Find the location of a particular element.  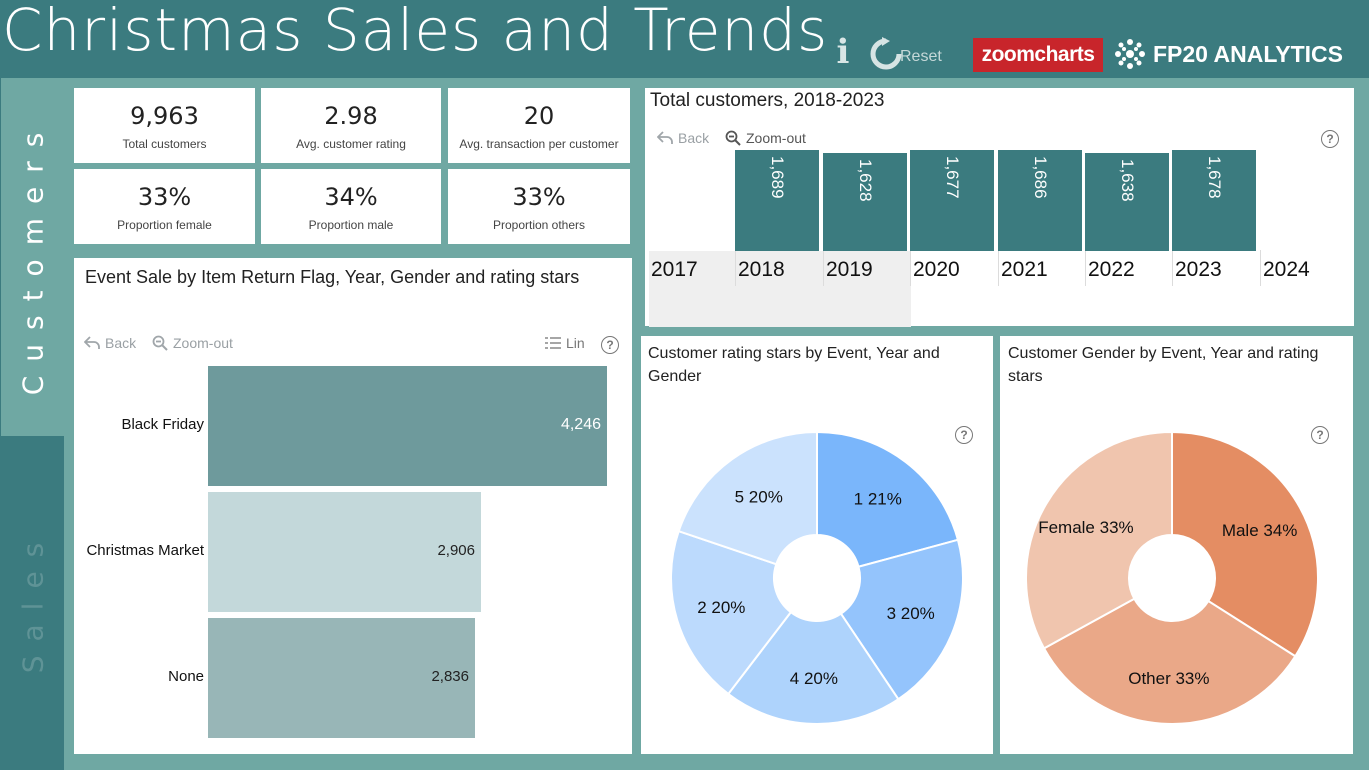

kpi-label: Total customers is located at coordinates (164, 144).